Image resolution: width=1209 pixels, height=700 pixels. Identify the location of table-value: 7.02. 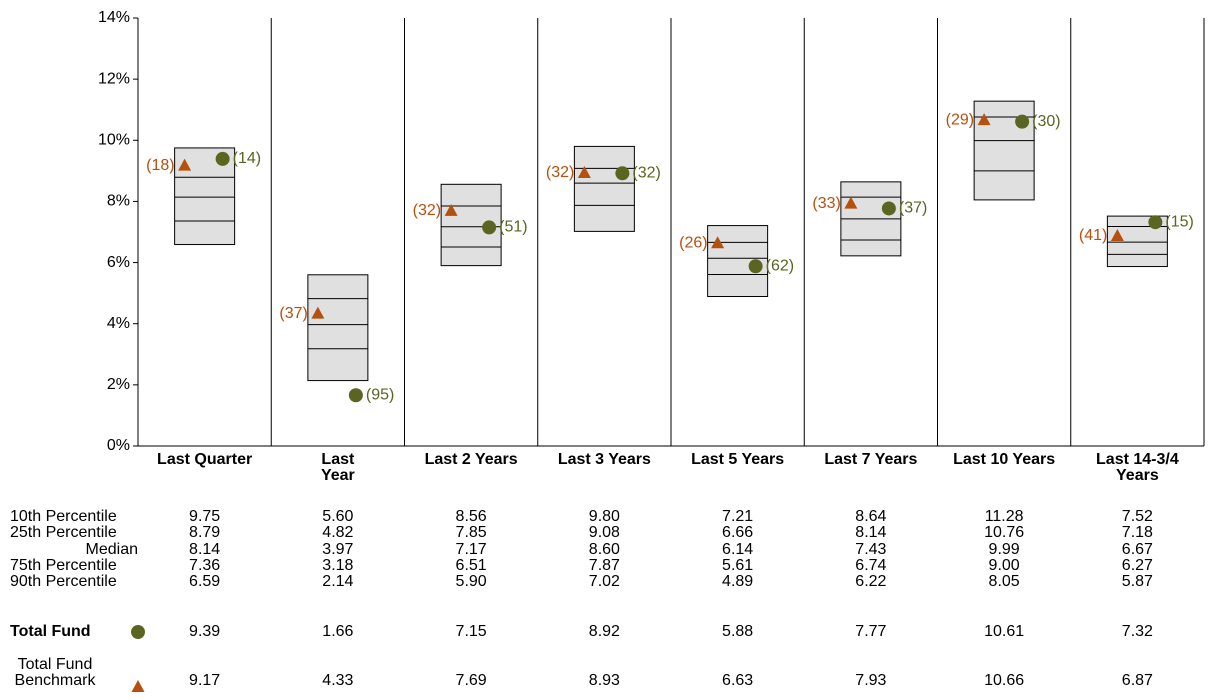
(604, 581).